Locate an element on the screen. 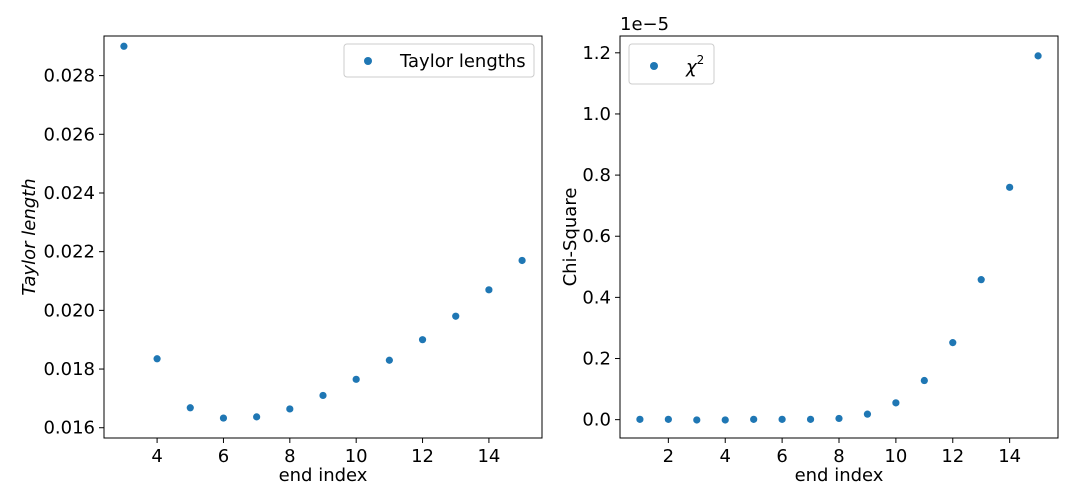  legend-label-superscript: 2 is located at coordinates (701, 60).